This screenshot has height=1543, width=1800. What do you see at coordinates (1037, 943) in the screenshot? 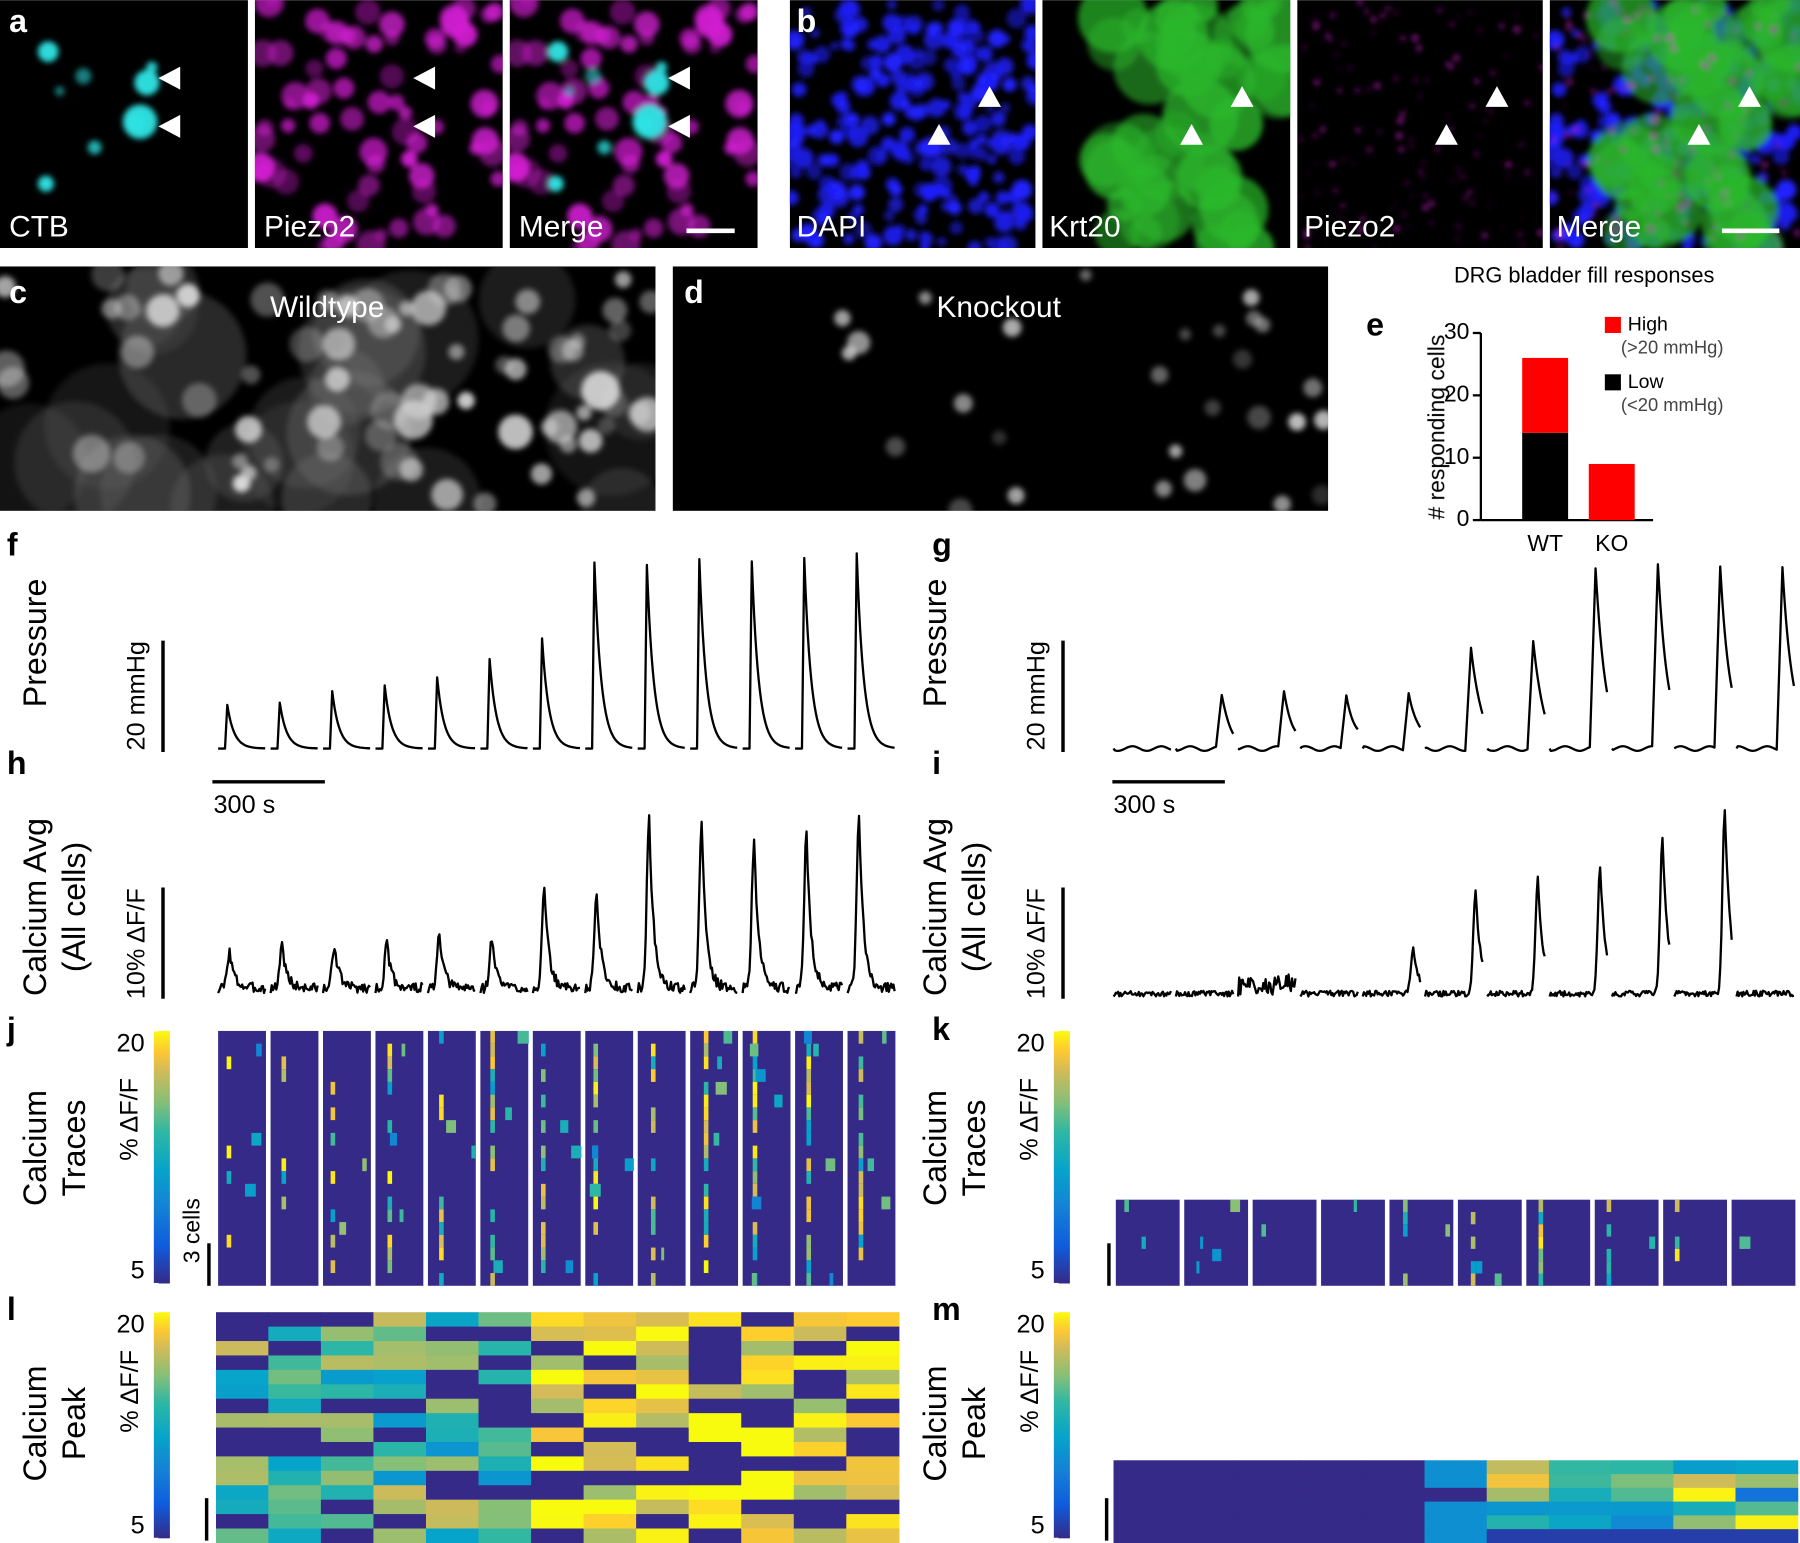
I see `scale-label: 10% ΔF/F` at bounding box center [1037, 943].